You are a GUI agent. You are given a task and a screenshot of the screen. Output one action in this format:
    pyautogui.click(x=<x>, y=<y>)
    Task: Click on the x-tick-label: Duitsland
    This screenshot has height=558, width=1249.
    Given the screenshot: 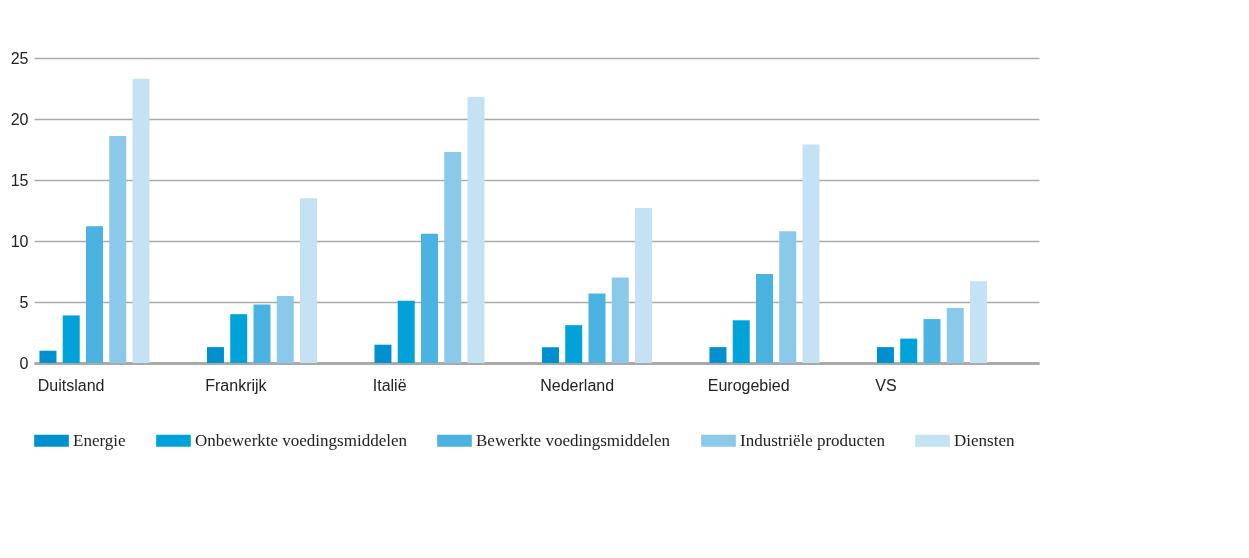 What is the action you would take?
    pyautogui.click(x=71, y=385)
    